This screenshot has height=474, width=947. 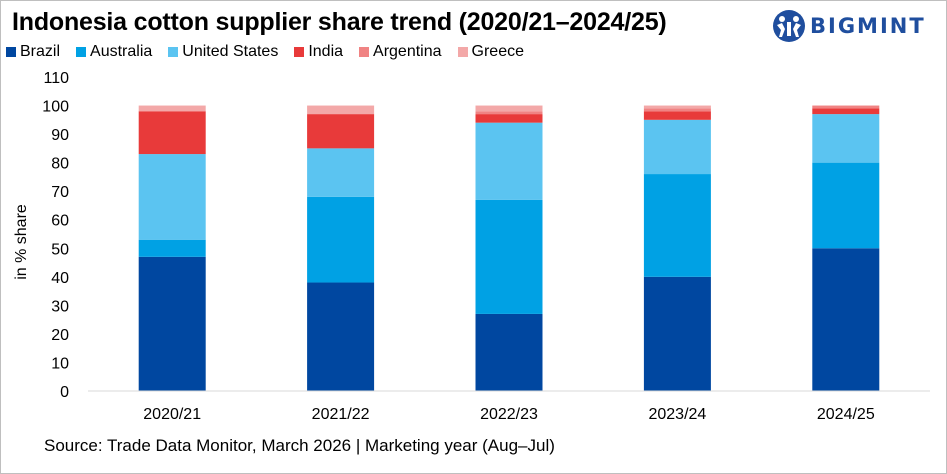 I want to click on legend-item-india: India, so click(x=318, y=52).